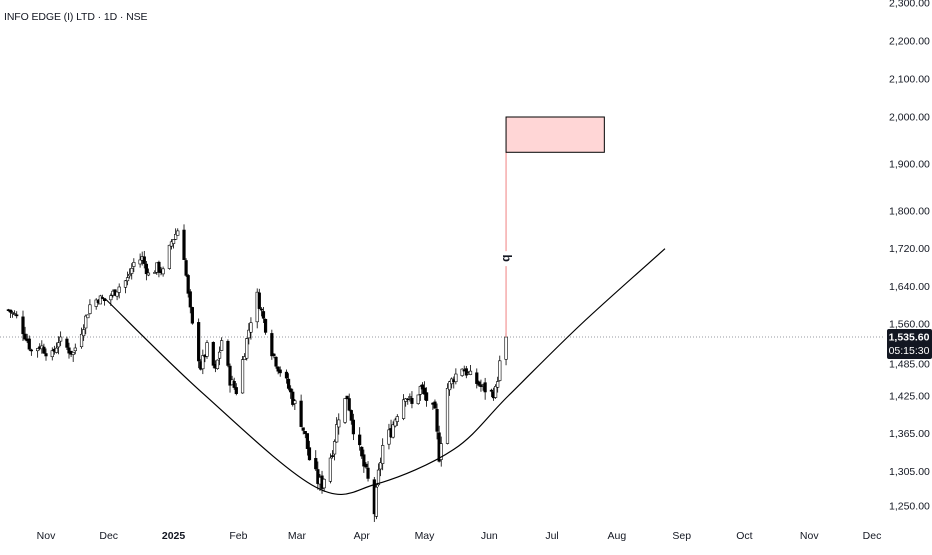 The height and width of the screenshot is (555, 932). What do you see at coordinates (909, 397) in the screenshot?
I see `y-tick-label: 1,425.00` at bounding box center [909, 397].